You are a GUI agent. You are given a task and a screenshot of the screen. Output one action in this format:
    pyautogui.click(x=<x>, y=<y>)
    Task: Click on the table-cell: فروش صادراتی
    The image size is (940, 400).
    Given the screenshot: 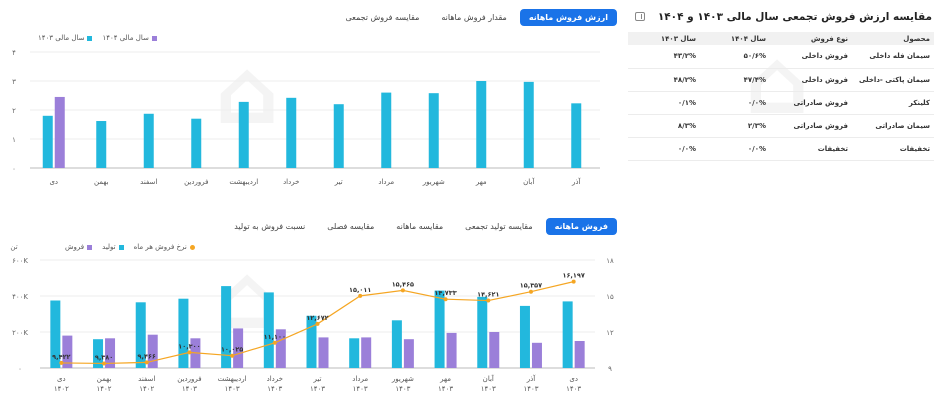 What is the action you would take?
    pyautogui.click(x=811, y=126)
    